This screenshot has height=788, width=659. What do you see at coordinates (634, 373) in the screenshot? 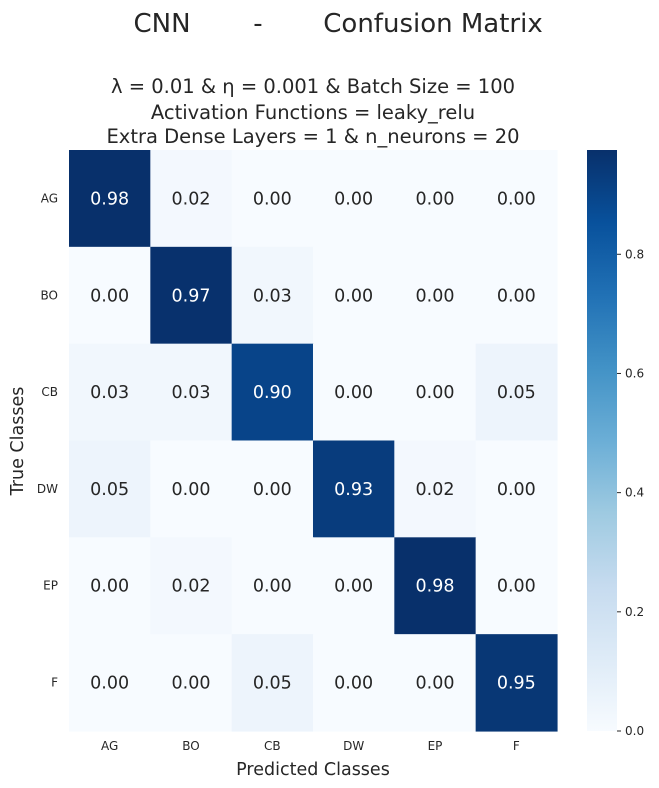
I see `colorbar-tick-label: 0.6` at bounding box center [634, 373].